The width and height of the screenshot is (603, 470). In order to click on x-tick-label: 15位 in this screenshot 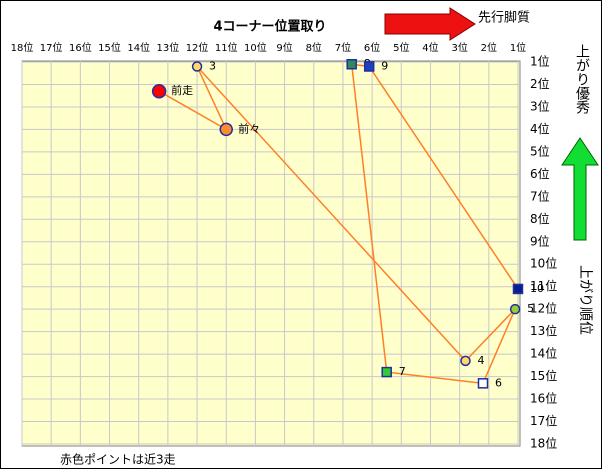, I will do `click(109, 47)`.